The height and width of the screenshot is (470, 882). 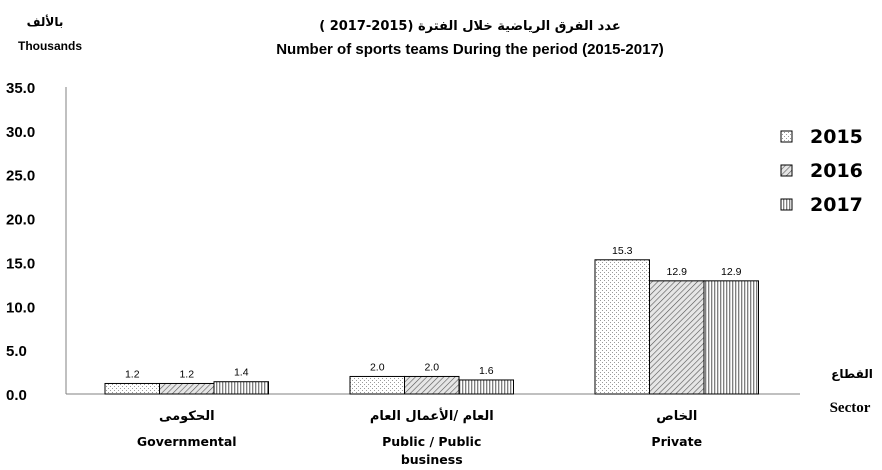 I want to click on y-ticks: 0.0 5.0 10.0 15.0 20.0 25.0 30.0 35.0, so click(x=20, y=242).